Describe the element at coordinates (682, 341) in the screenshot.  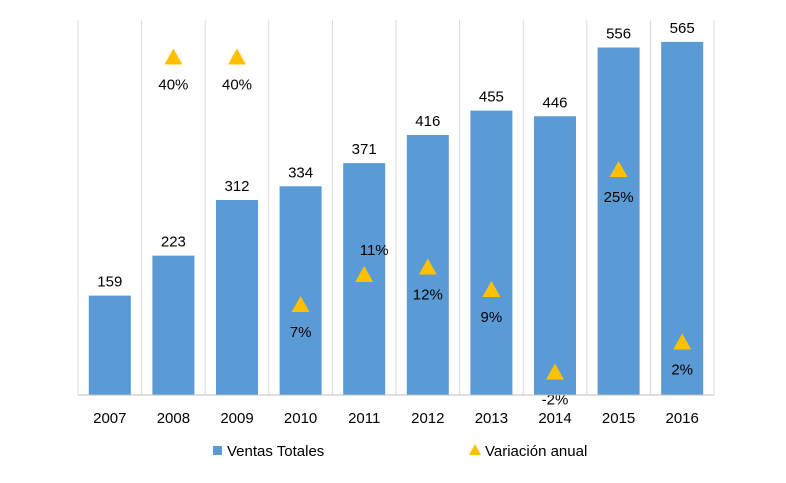
I see `marker-2016` at that location.